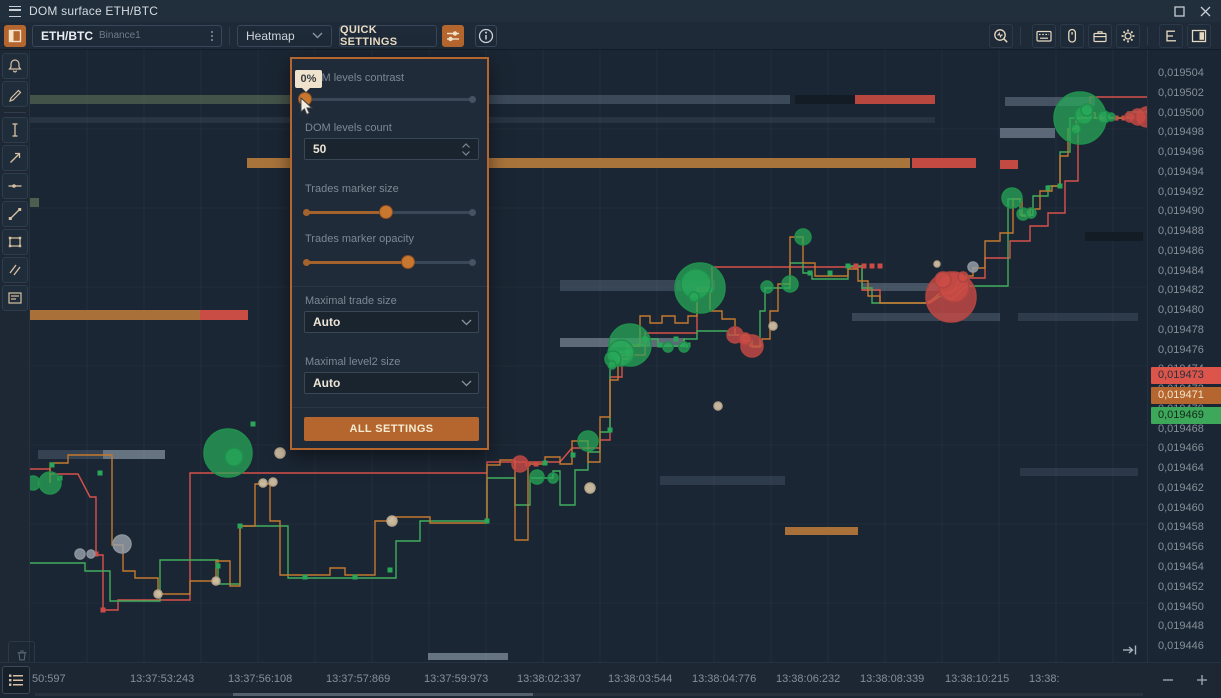  I want to click on all-settings-button: ALL SETTINGS, so click(391, 429).